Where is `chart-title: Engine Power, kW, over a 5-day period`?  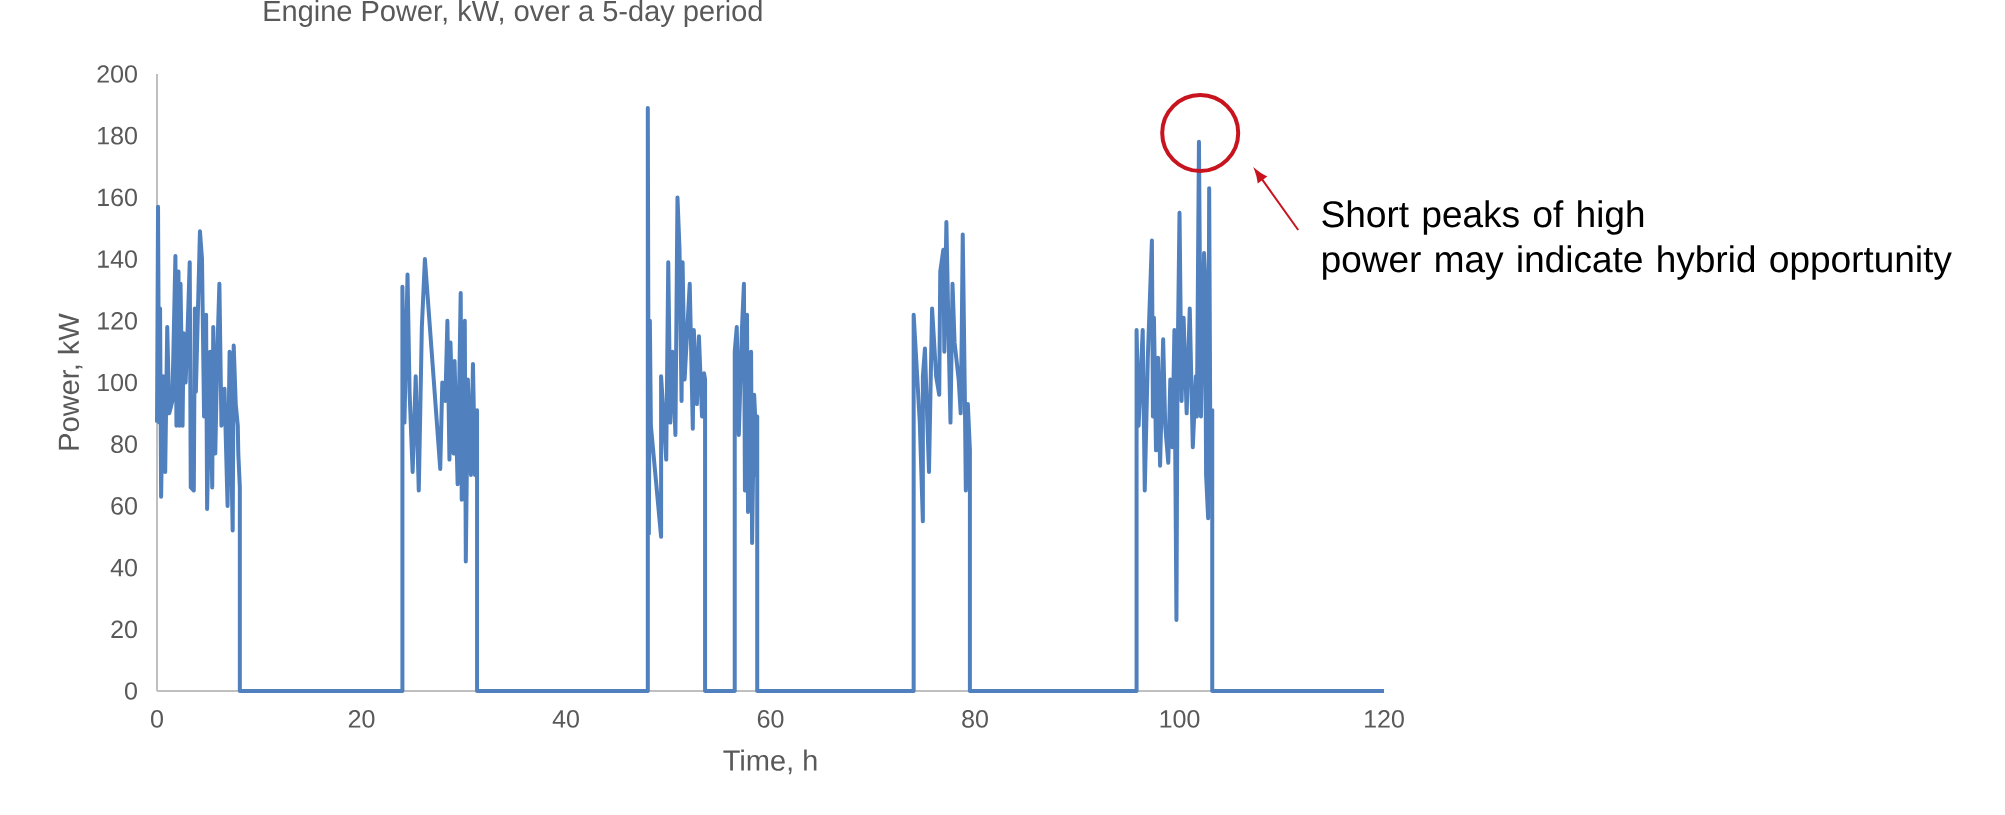 chart-title: Engine Power, kW, over a 5-day period is located at coordinates (513, 13).